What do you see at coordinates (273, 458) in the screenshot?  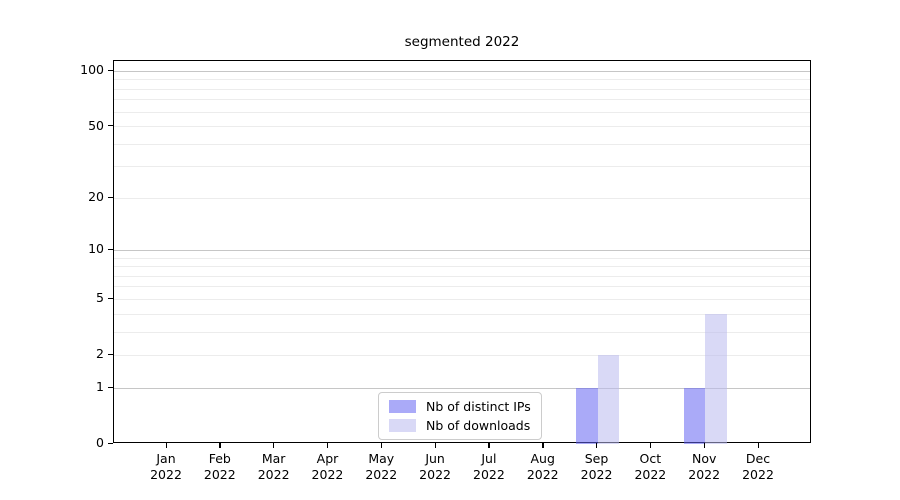 I see `x-tick-month: Mar` at bounding box center [273, 458].